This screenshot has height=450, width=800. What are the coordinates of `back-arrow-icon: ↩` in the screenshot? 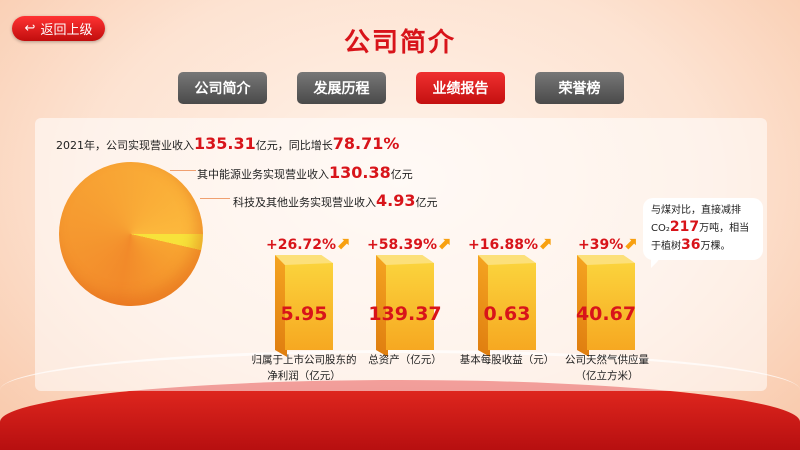 It's located at (30, 28).